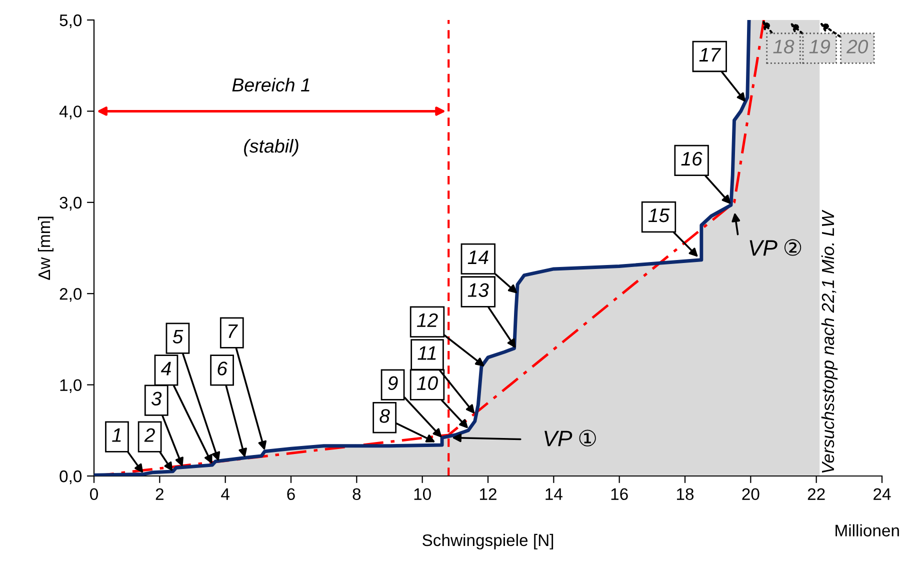 This screenshot has height=563, width=905. I want to click on x-tick-label: 0, so click(94, 494).